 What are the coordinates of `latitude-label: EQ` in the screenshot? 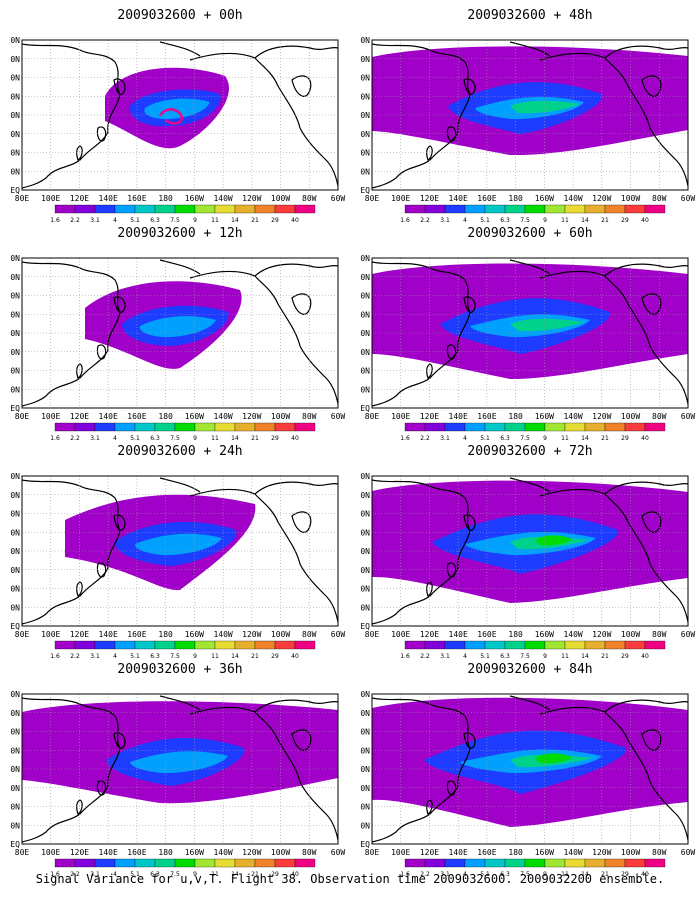 It's located at (365, 190).